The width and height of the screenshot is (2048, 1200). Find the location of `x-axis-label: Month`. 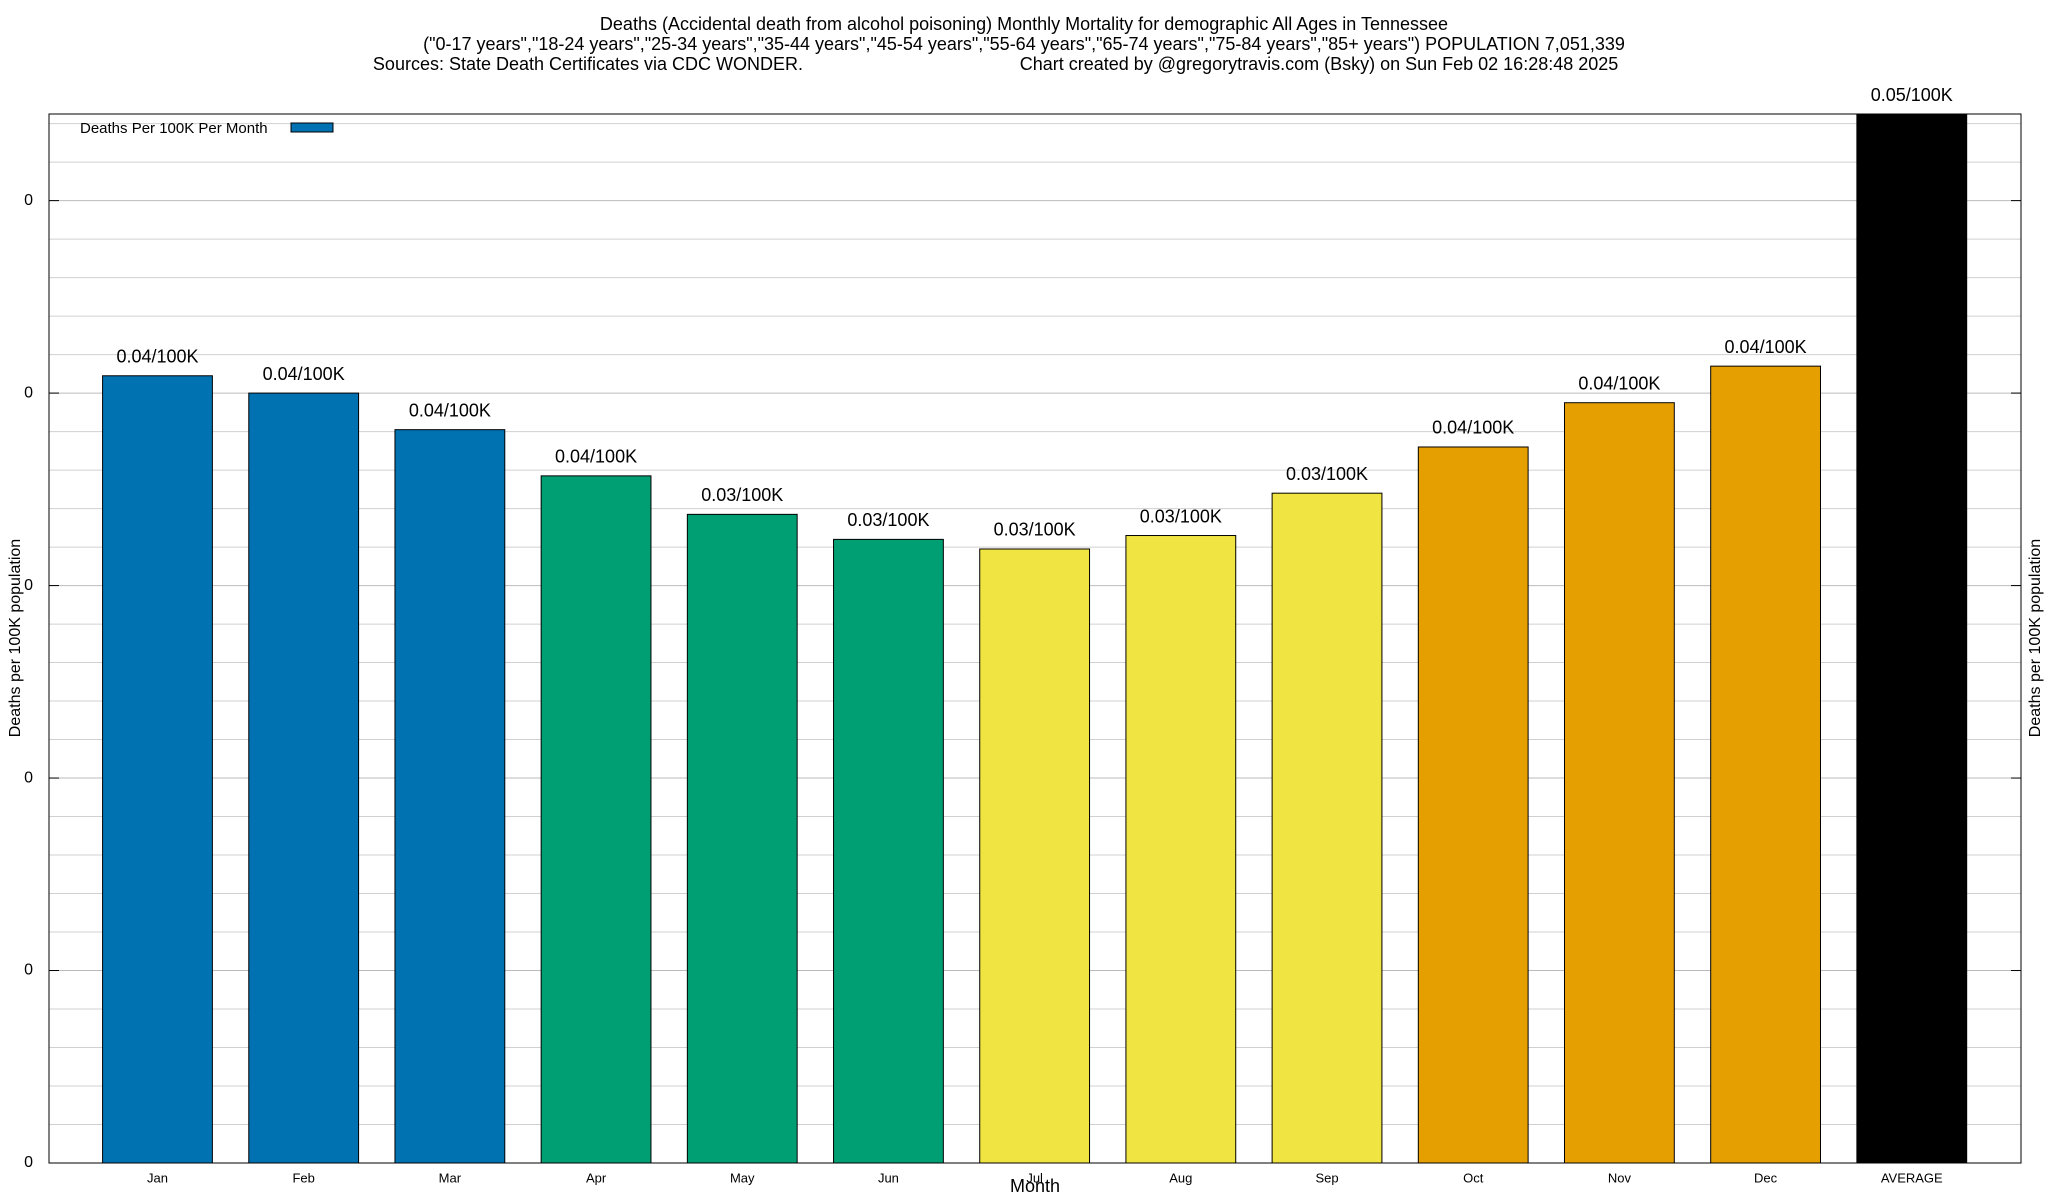

x-axis-label: Month is located at coordinates (1035, 1186).